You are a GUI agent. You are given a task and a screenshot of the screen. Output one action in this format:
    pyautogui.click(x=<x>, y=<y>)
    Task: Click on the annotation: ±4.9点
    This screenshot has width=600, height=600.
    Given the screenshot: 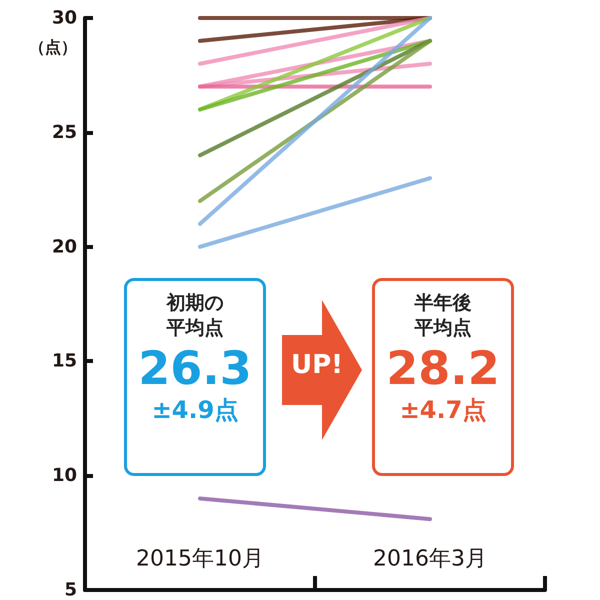 What is the action you would take?
    pyautogui.click(x=195, y=410)
    